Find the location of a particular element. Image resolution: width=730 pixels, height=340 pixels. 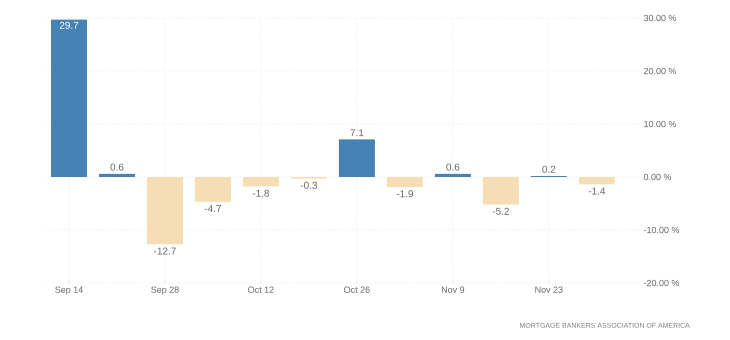

x-tick-label: Sep 28 is located at coordinates (165, 290).